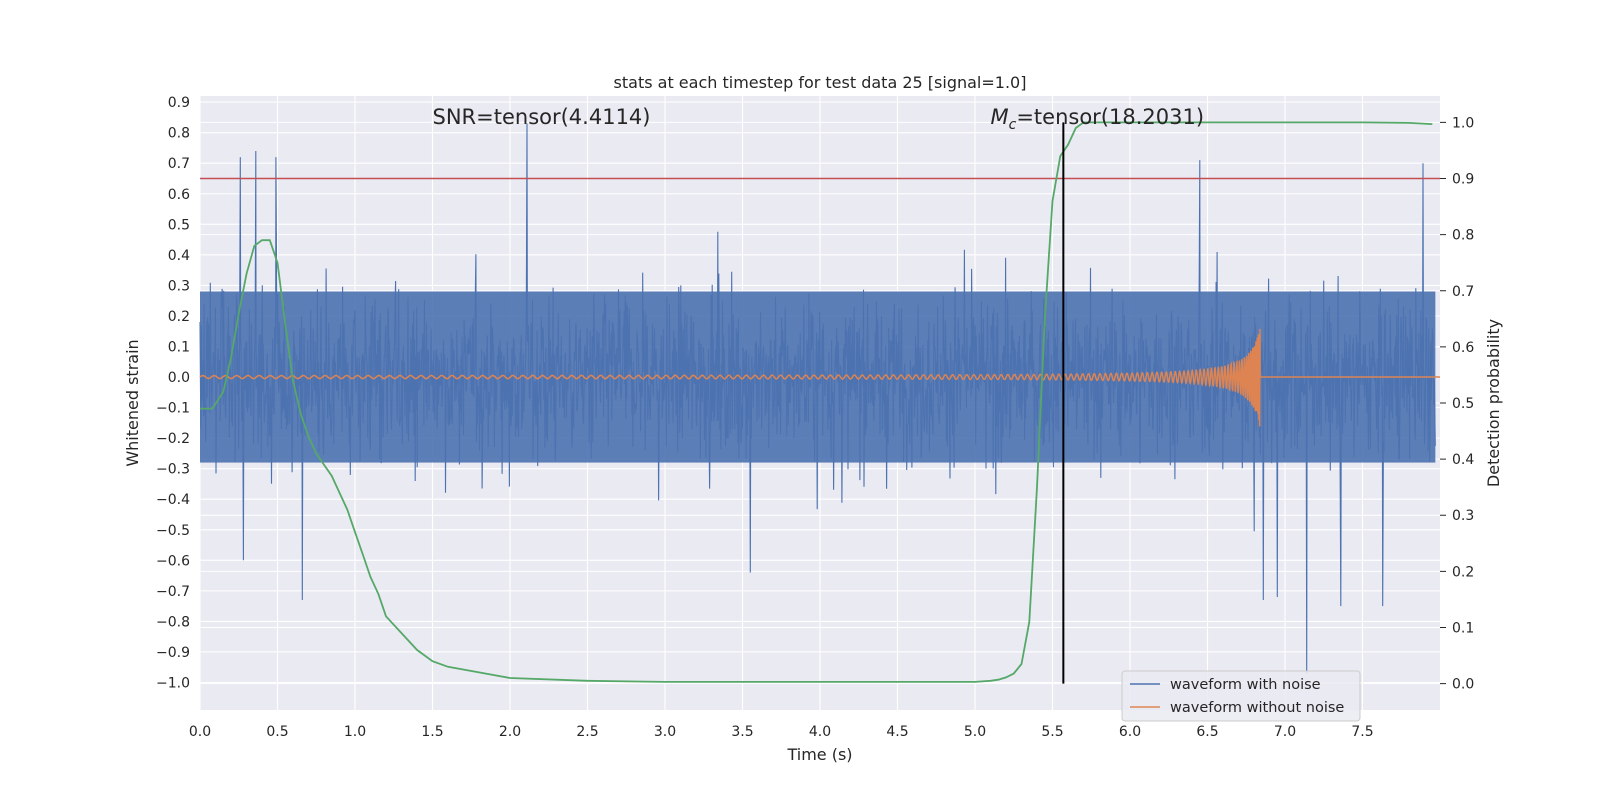  I want to click on y2-tick-label: 0.6, so click(1463, 348).